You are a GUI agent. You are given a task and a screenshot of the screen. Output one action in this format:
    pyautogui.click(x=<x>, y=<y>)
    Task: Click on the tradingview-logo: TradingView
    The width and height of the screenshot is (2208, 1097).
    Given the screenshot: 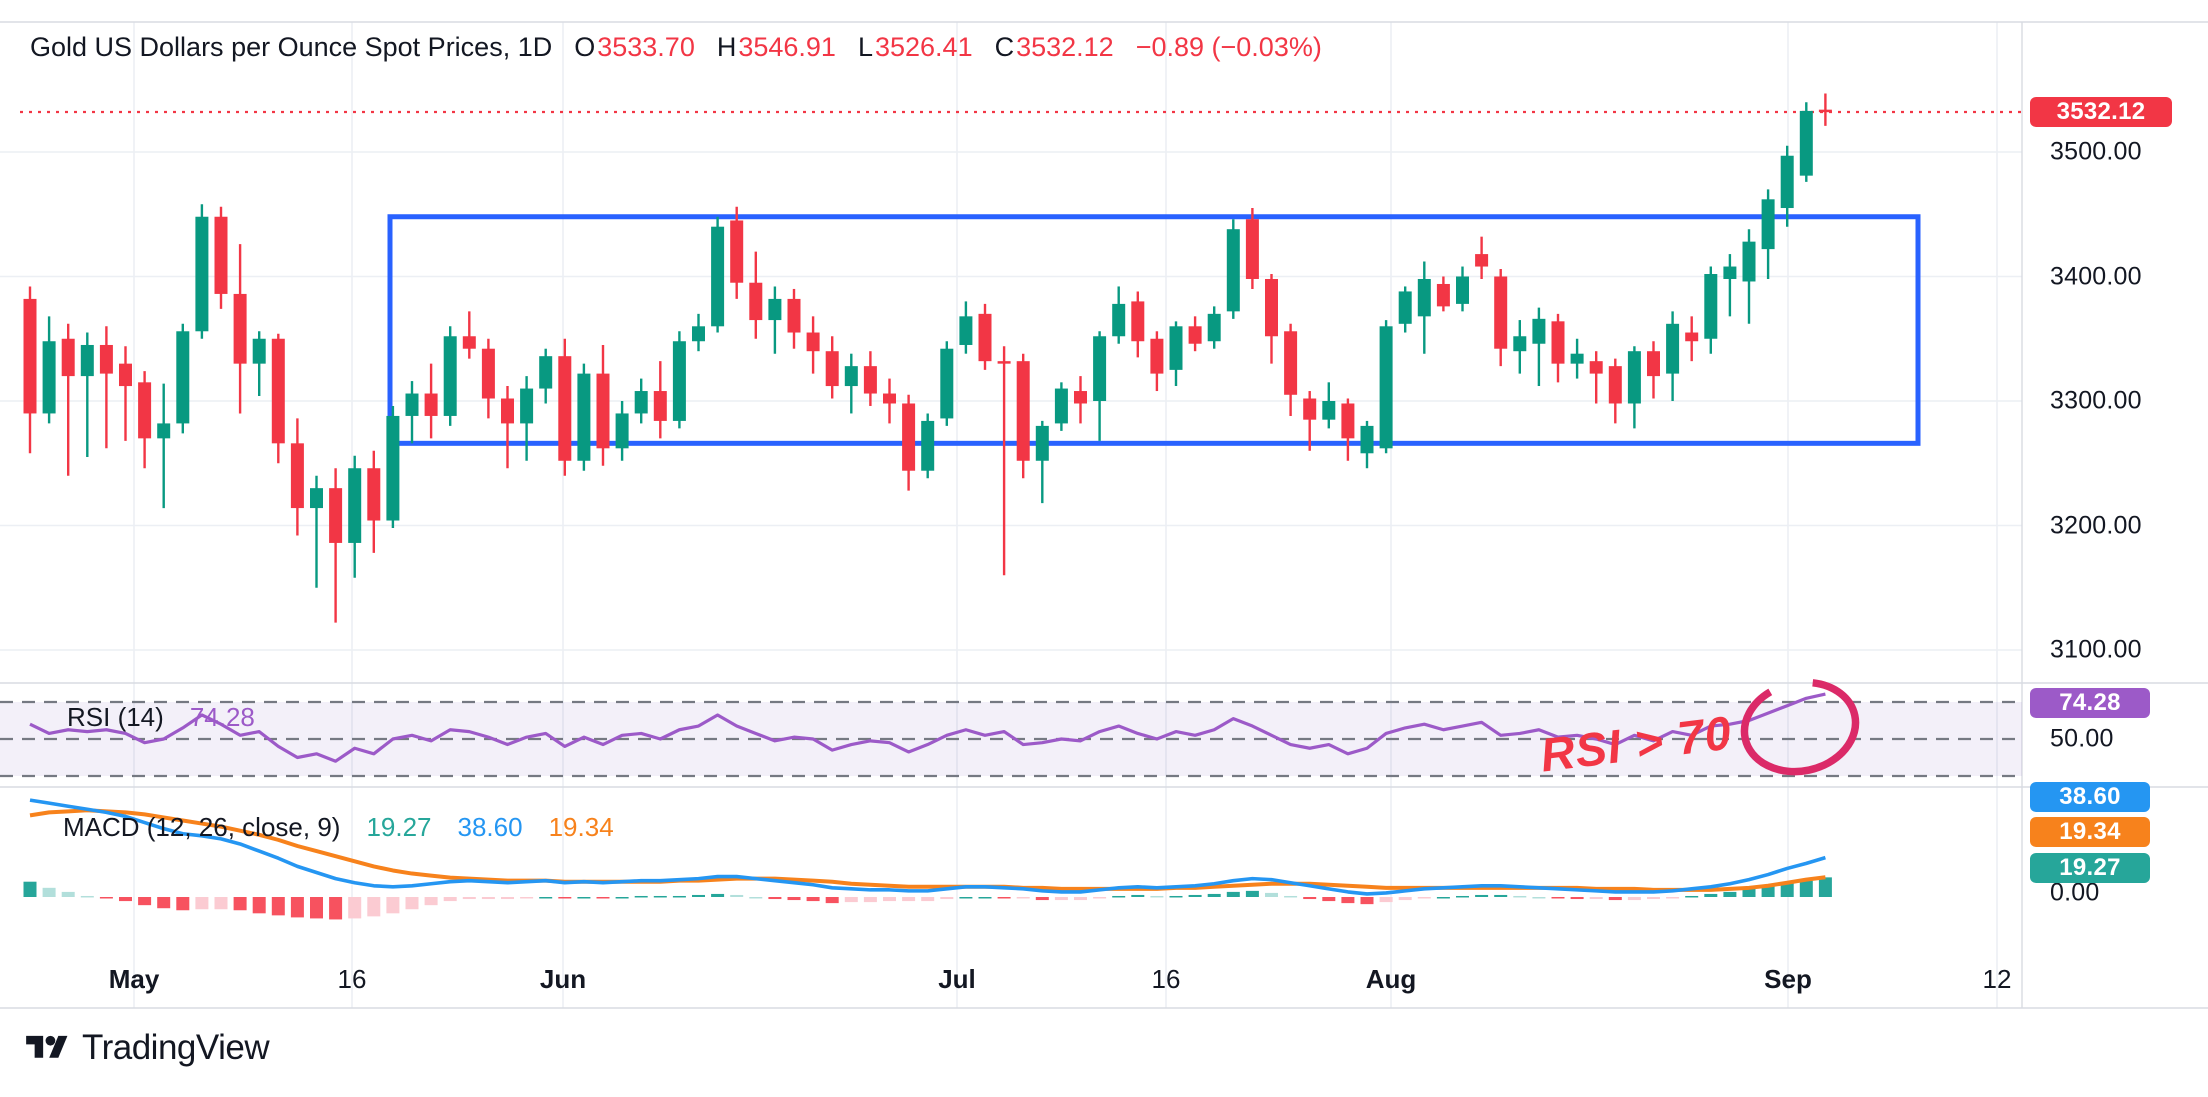 What is the action you would take?
    pyautogui.click(x=148, y=1048)
    